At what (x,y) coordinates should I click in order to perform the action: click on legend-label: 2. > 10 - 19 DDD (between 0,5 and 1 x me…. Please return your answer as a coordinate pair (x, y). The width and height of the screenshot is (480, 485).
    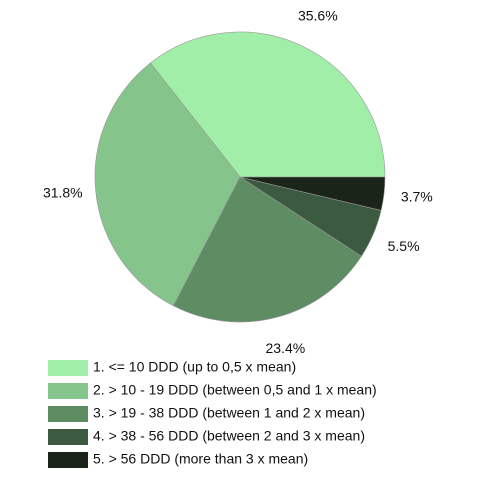
    Looking at the image, I should click on (235, 390).